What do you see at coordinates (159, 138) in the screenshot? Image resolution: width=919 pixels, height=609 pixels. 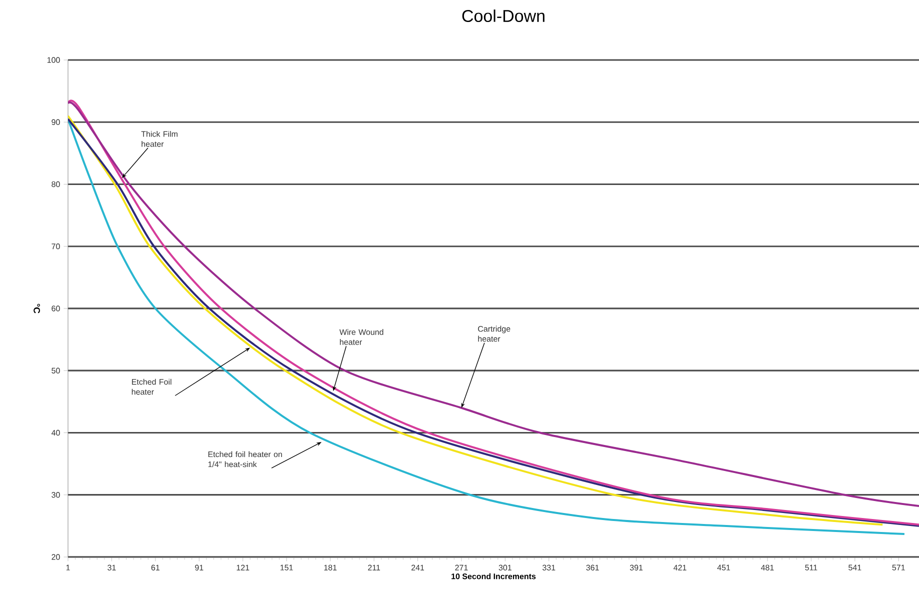 I see `annotation: Thick Film heater` at bounding box center [159, 138].